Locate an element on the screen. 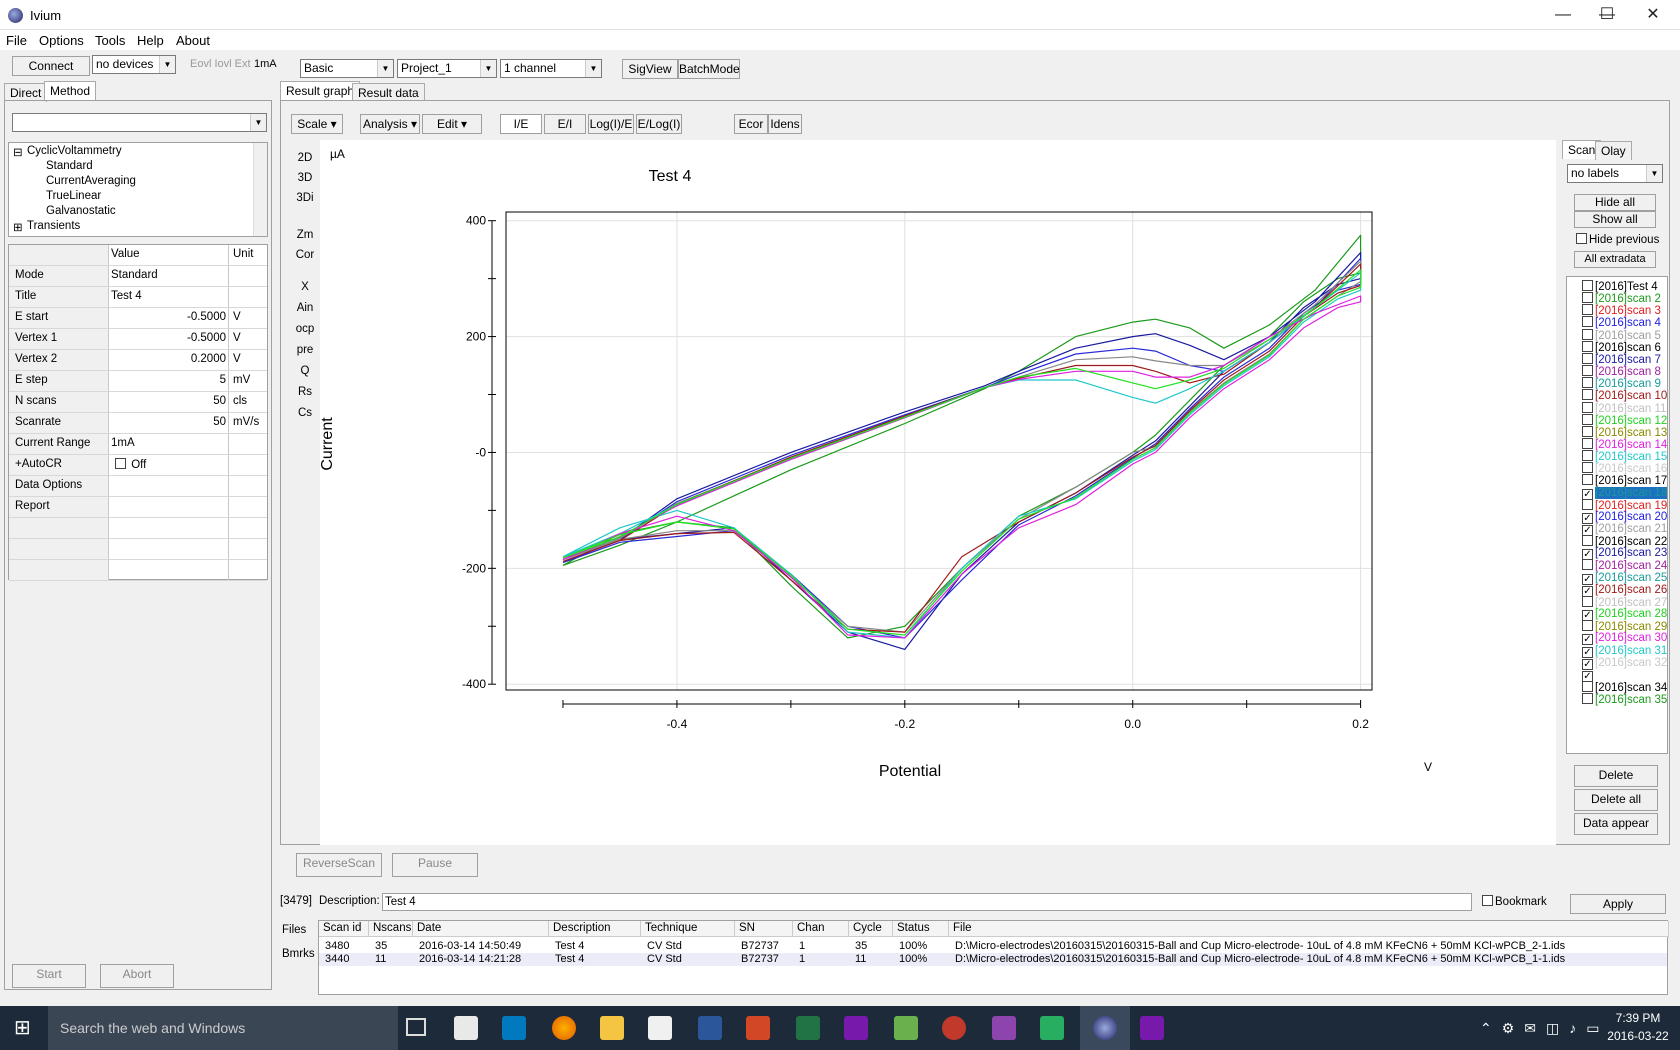 The height and width of the screenshot is (1050, 1680). maximize-button: ☐ is located at coordinates (1607, 14).